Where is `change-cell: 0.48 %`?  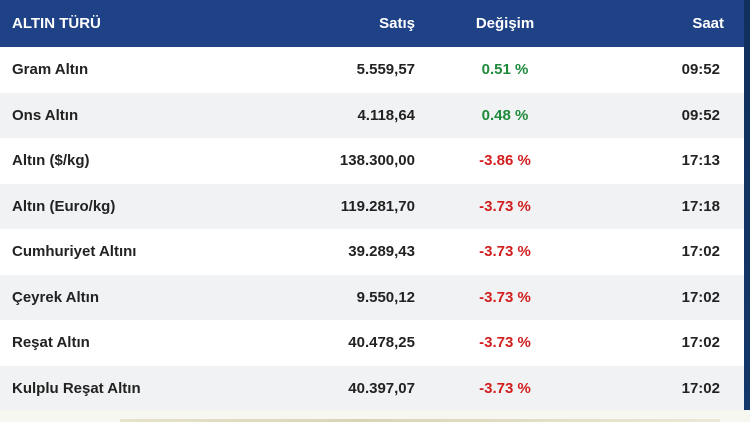 change-cell: 0.48 % is located at coordinates (505, 115).